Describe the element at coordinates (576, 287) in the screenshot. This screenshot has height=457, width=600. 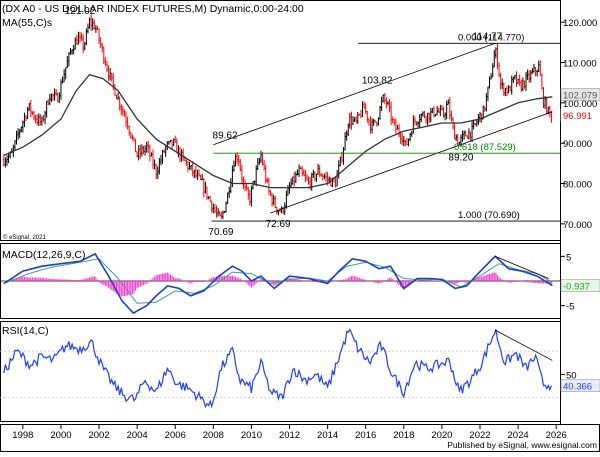
I see `macd-badge-value: -0.937` at that location.